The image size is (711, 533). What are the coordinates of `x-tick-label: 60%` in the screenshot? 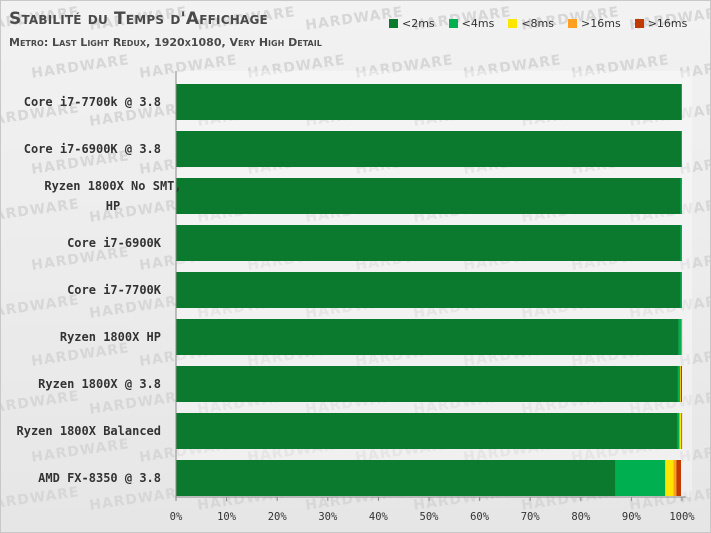 It's located at (480, 517).